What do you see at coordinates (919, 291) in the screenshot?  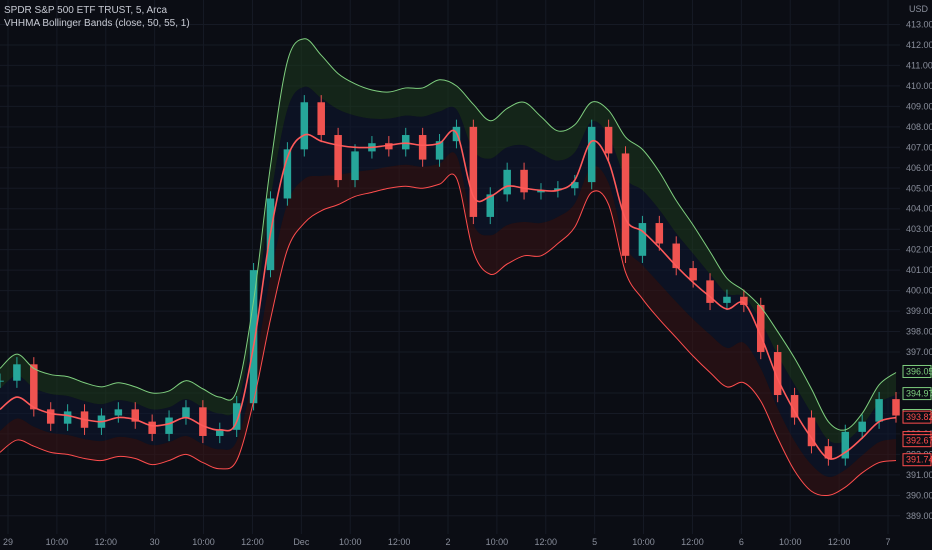 I see `y-tick-label: 400.00` at bounding box center [919, 291].